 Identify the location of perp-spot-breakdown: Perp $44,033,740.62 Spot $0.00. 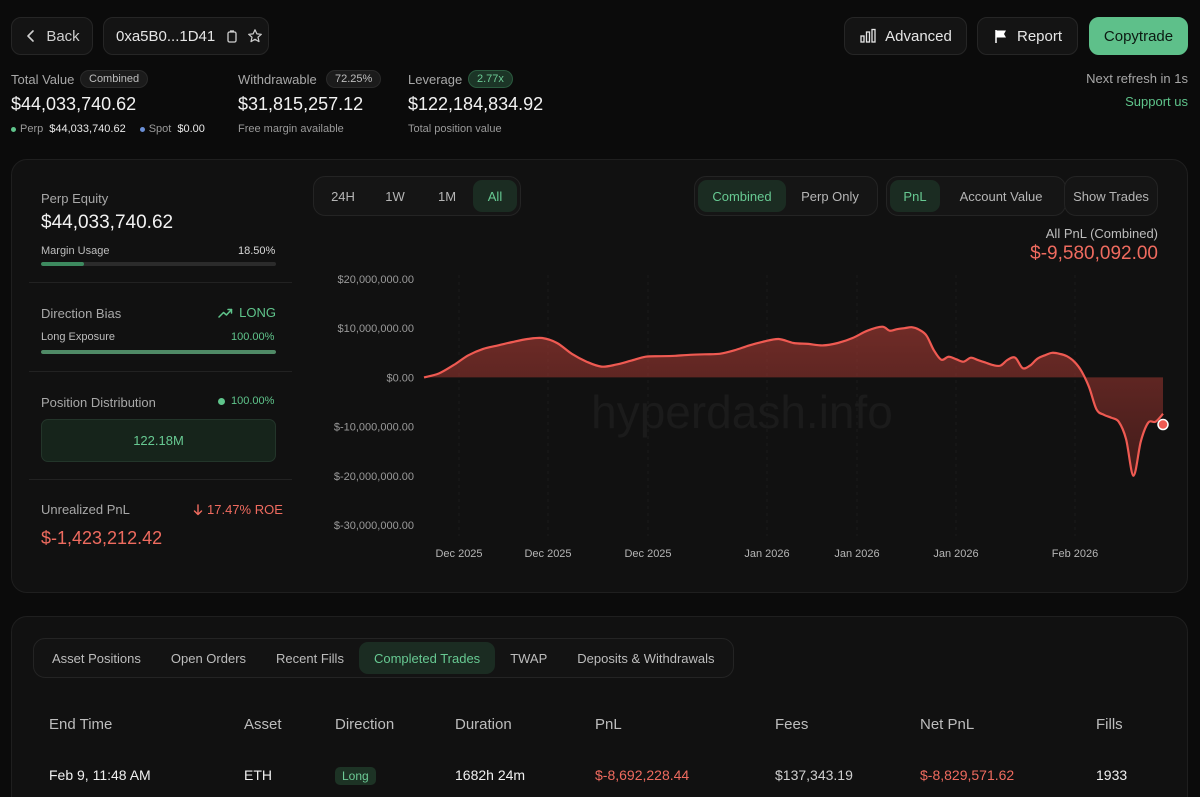
(108, 129).